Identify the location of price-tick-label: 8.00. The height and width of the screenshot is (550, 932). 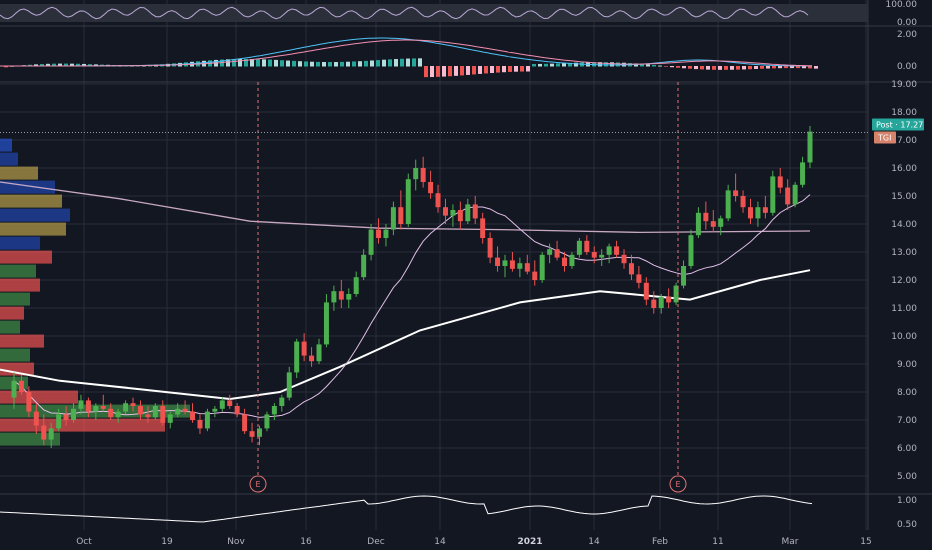
(907, 393).